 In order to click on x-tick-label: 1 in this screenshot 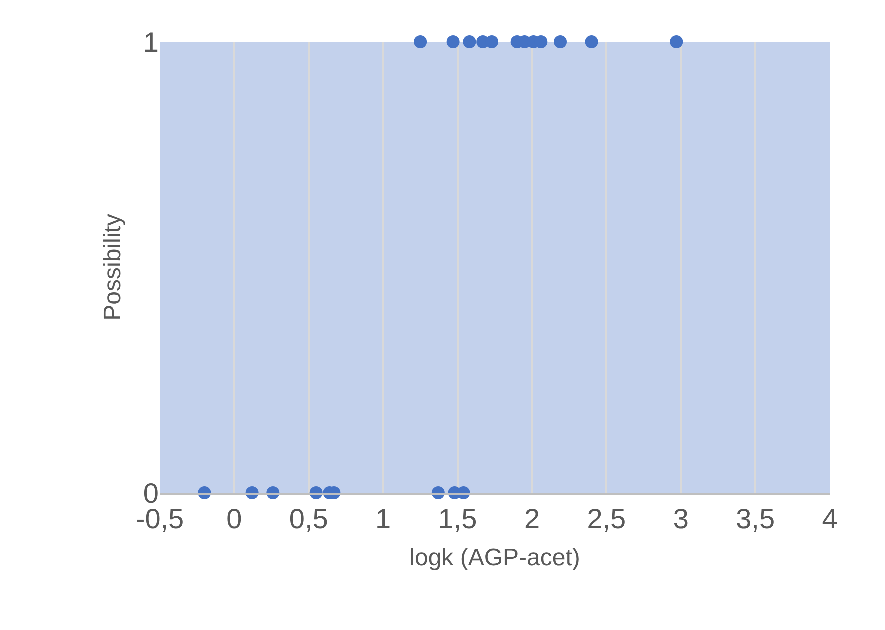, I will do `click(384, 519)`.